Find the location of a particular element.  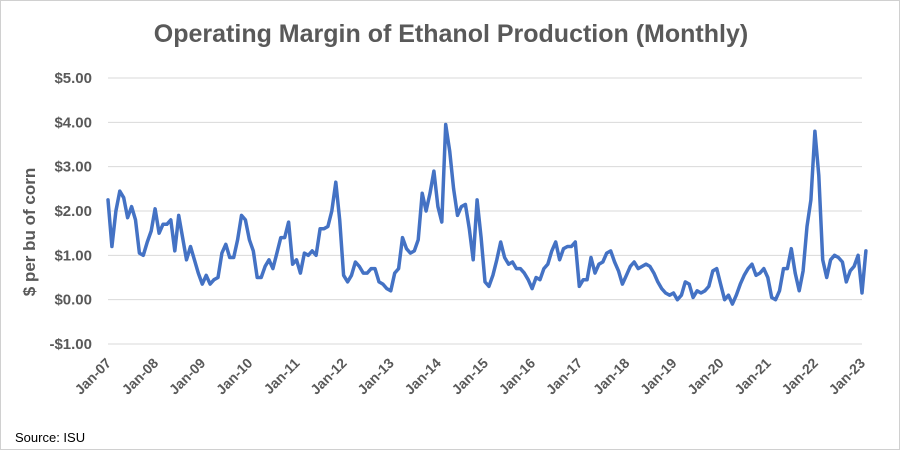

y-tick-label: $5.00 is located at coordinates (73, 78).